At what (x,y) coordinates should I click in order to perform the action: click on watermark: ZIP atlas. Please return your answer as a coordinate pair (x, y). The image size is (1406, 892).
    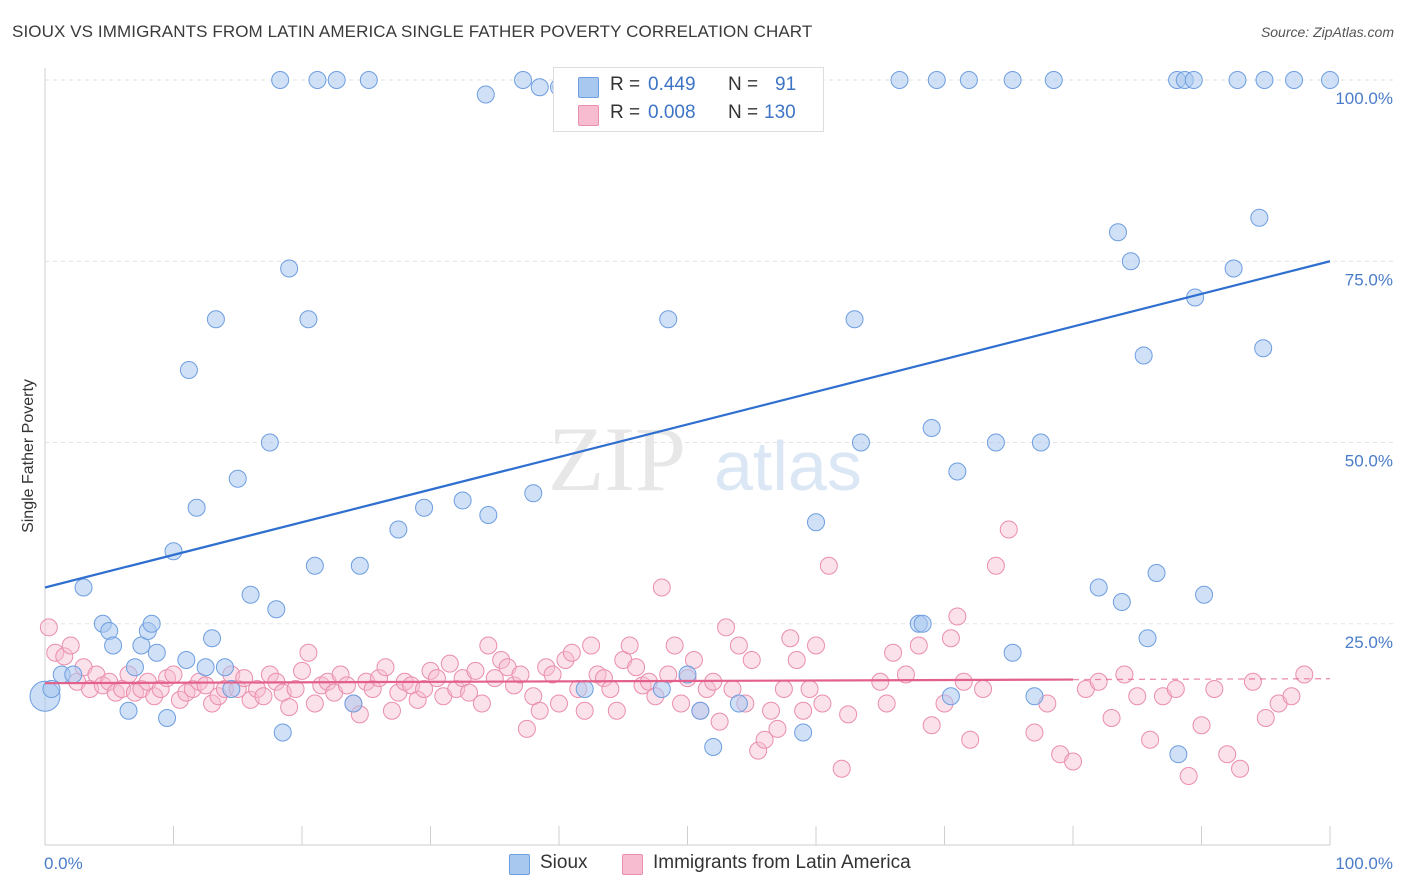
    Looking at the image, I should click on (705, 459).